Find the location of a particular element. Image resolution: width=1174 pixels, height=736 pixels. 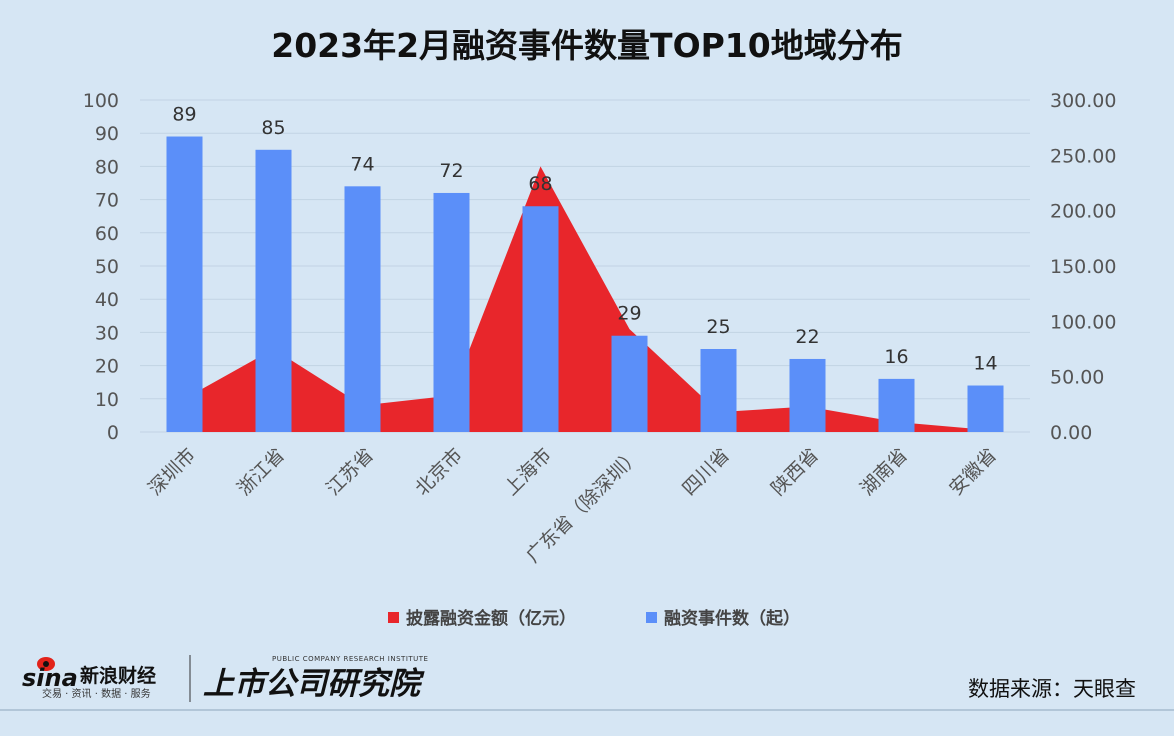

chart-title: 2023年2月融资事件数量TOP10地域分布 is located at coordinates (586, 45).